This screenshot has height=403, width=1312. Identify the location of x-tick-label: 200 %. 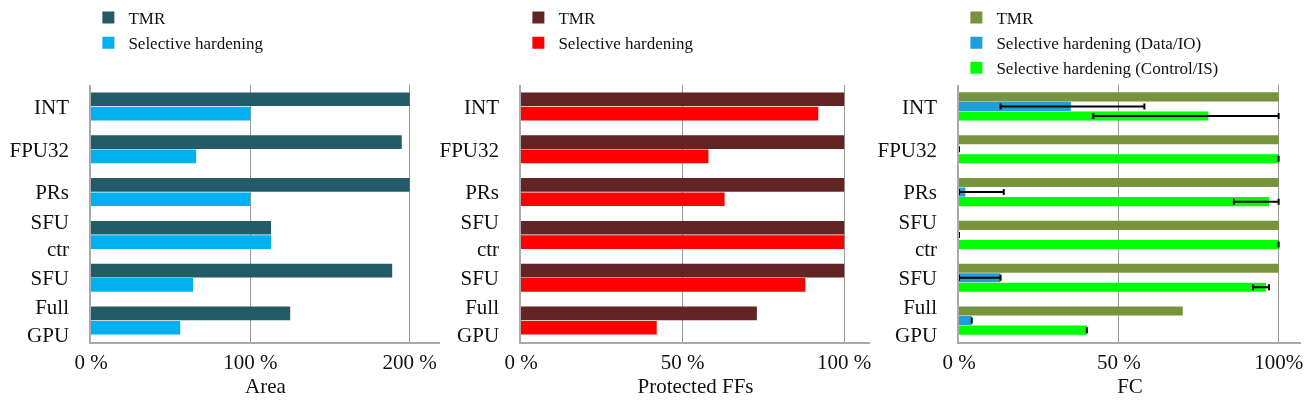
(409, 361).